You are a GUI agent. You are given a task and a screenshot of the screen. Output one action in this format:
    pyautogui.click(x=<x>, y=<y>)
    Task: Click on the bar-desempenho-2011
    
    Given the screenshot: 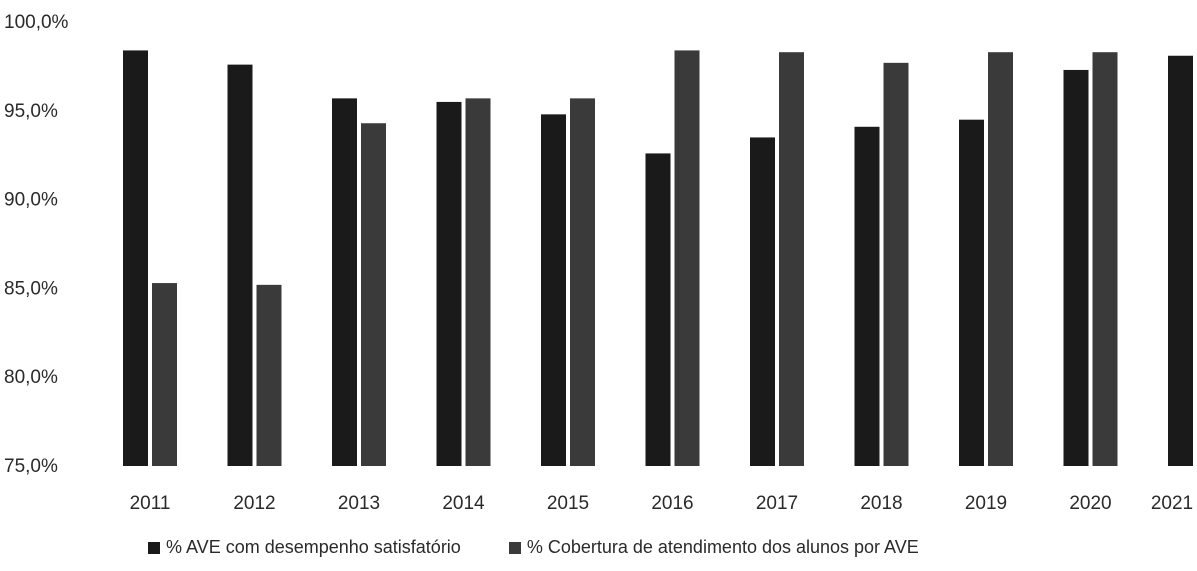 What is the action you would take?
    pyautogui.click(x=135, y=258)
    